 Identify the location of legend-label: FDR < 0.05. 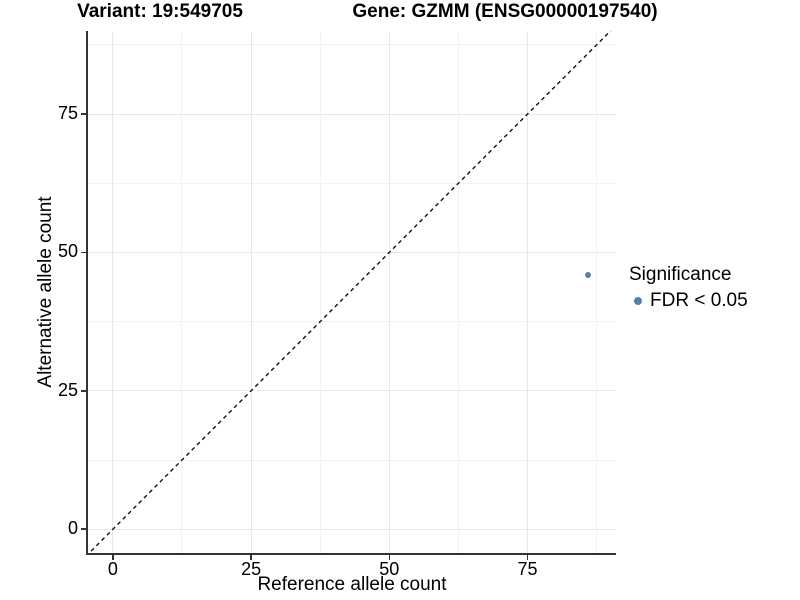
(699, 300).